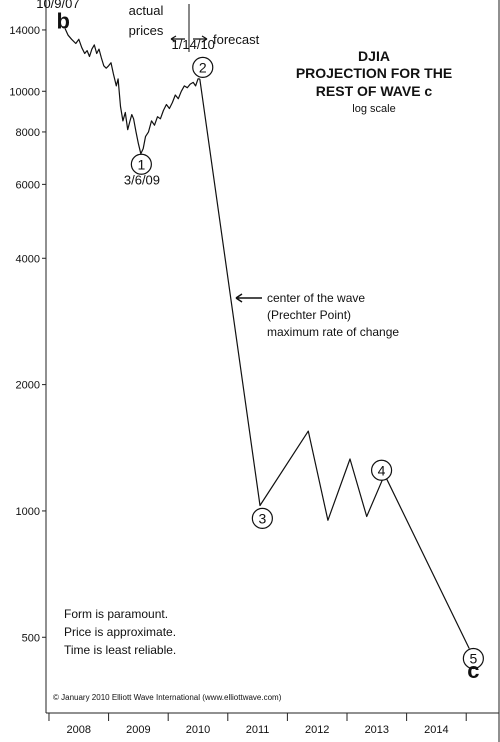 The width and height of the screenshot is (500, 742). I want to click on center-note-line-3: maximum rate of change, so click(333, 332).